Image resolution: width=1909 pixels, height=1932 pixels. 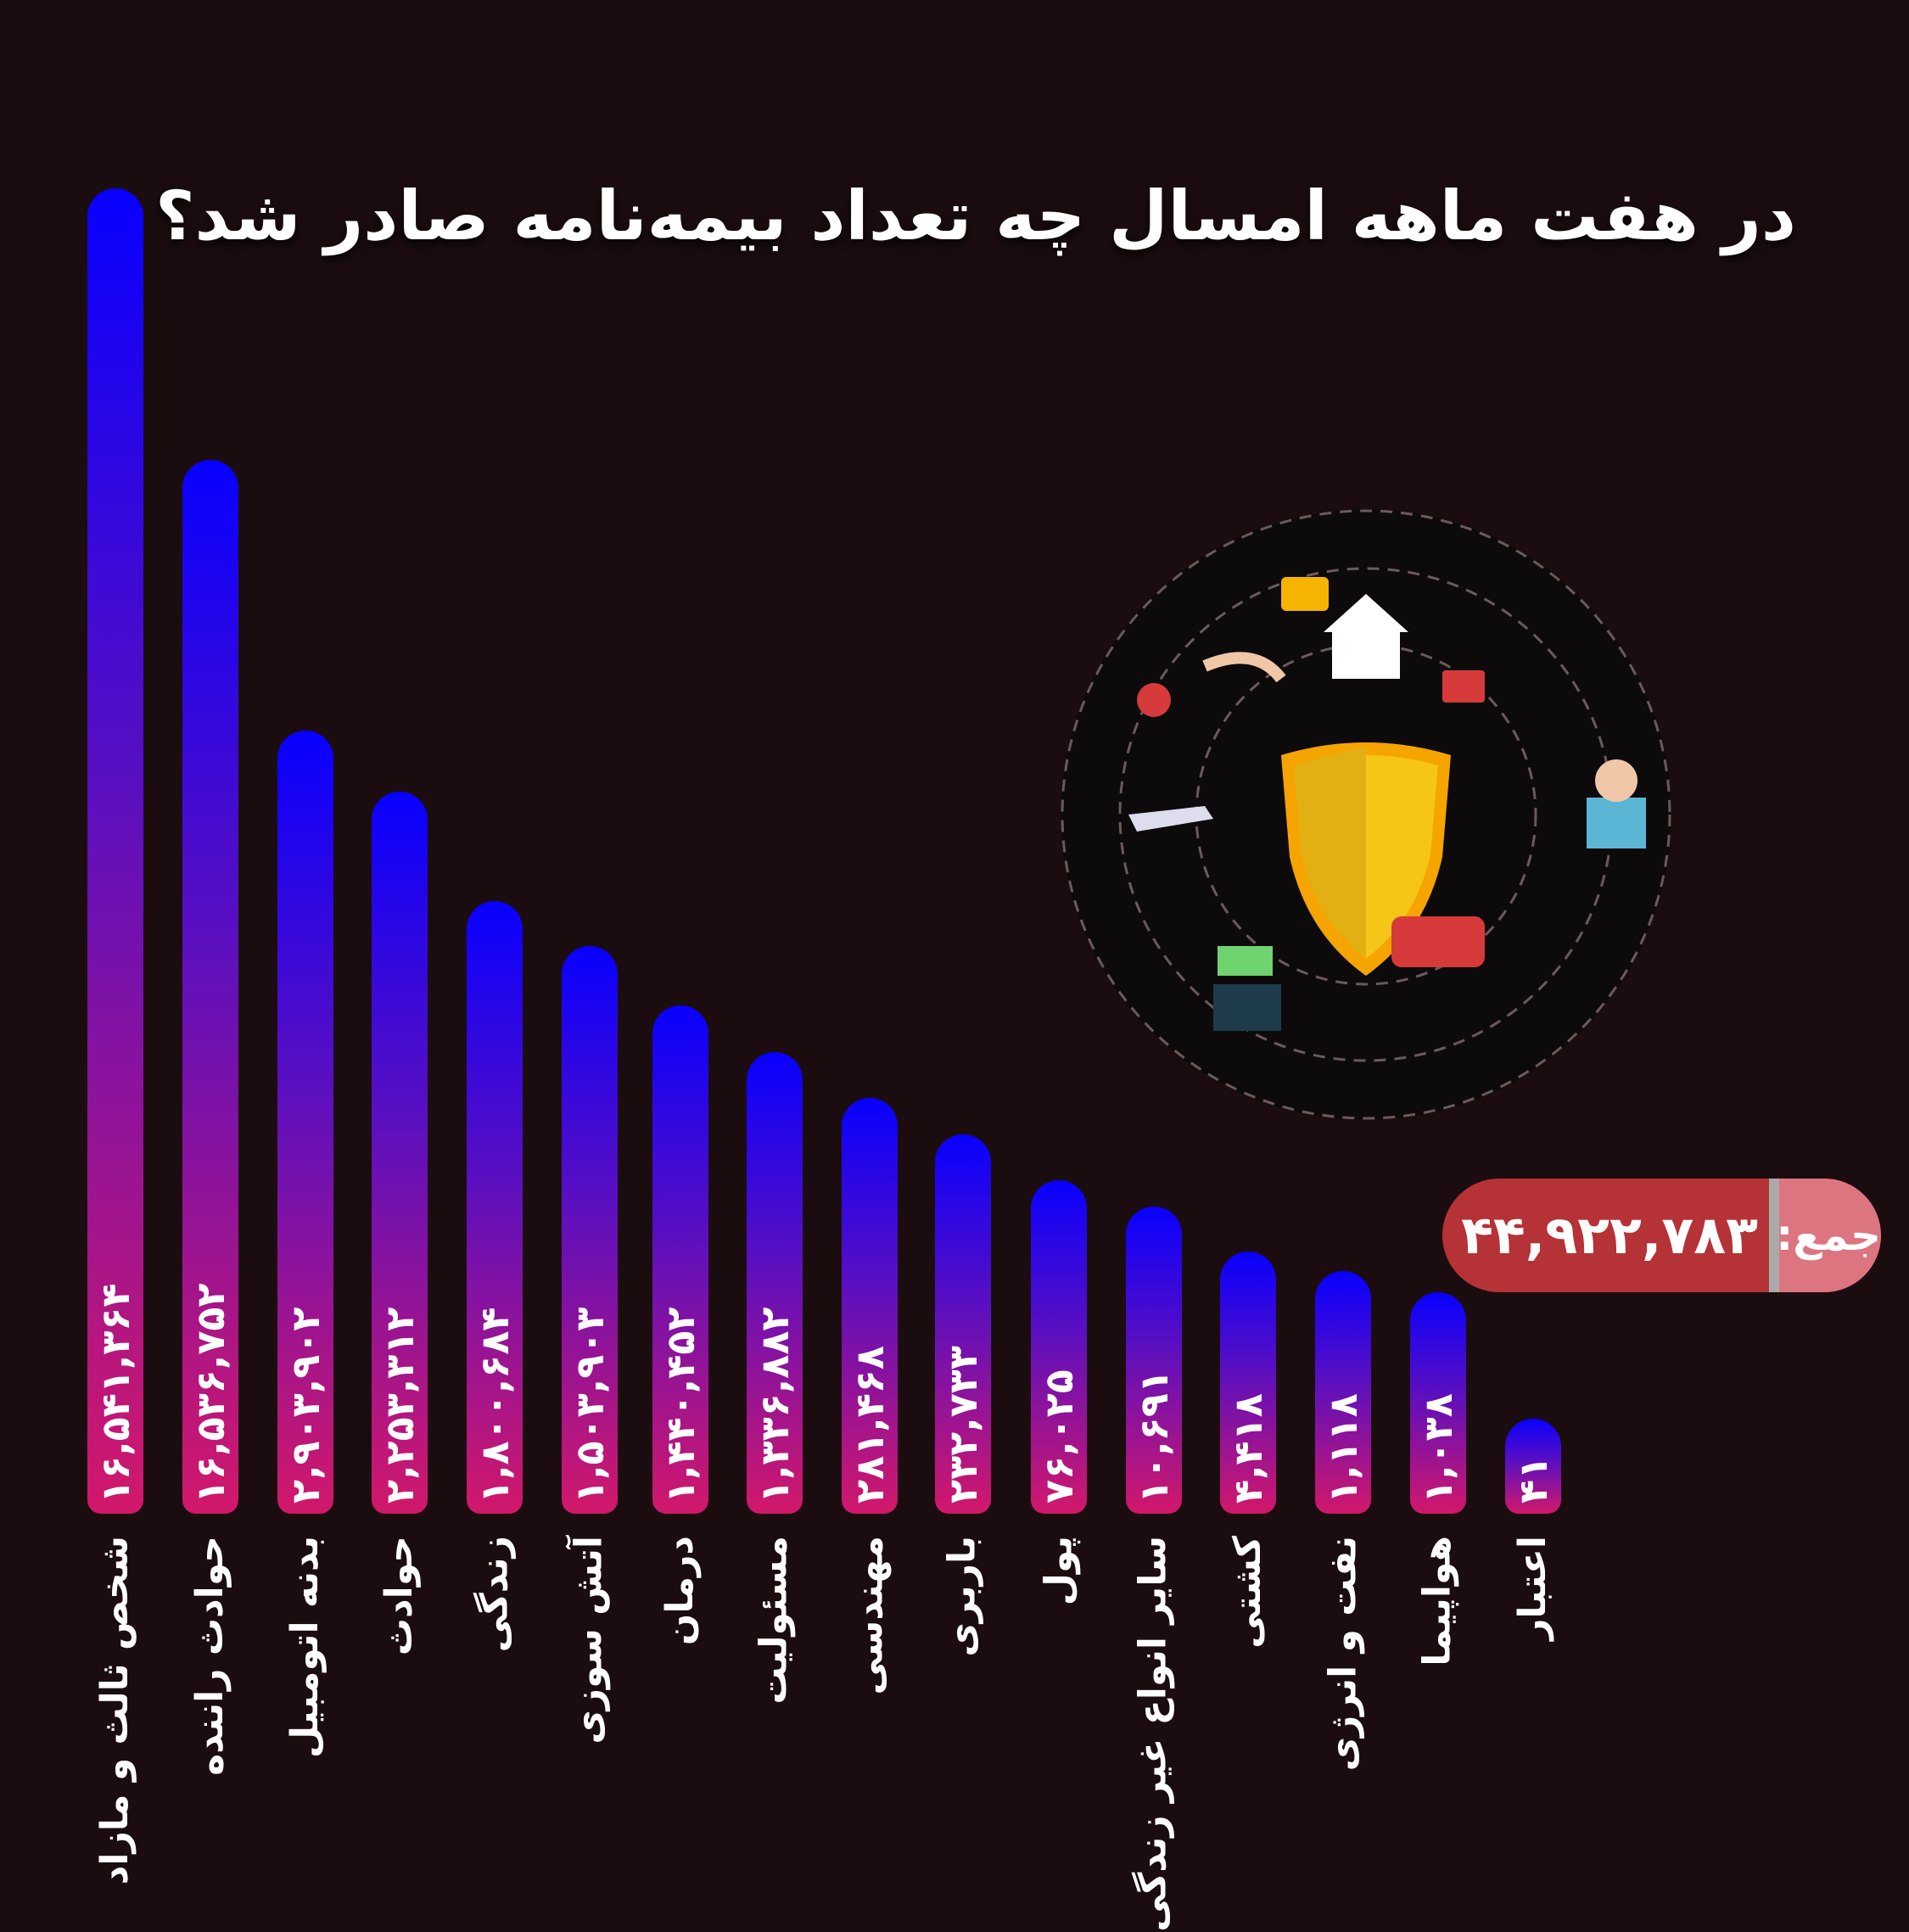 I want to click on bar-value-label: ۴,۴۱۸, so click(x=1248, y=1448).